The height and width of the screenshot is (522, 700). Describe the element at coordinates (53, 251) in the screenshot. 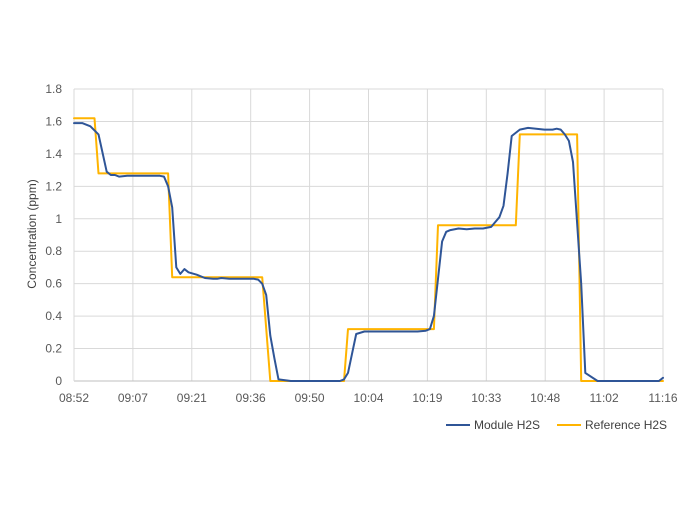

I see `y-tick-label: 0.8` at that location.